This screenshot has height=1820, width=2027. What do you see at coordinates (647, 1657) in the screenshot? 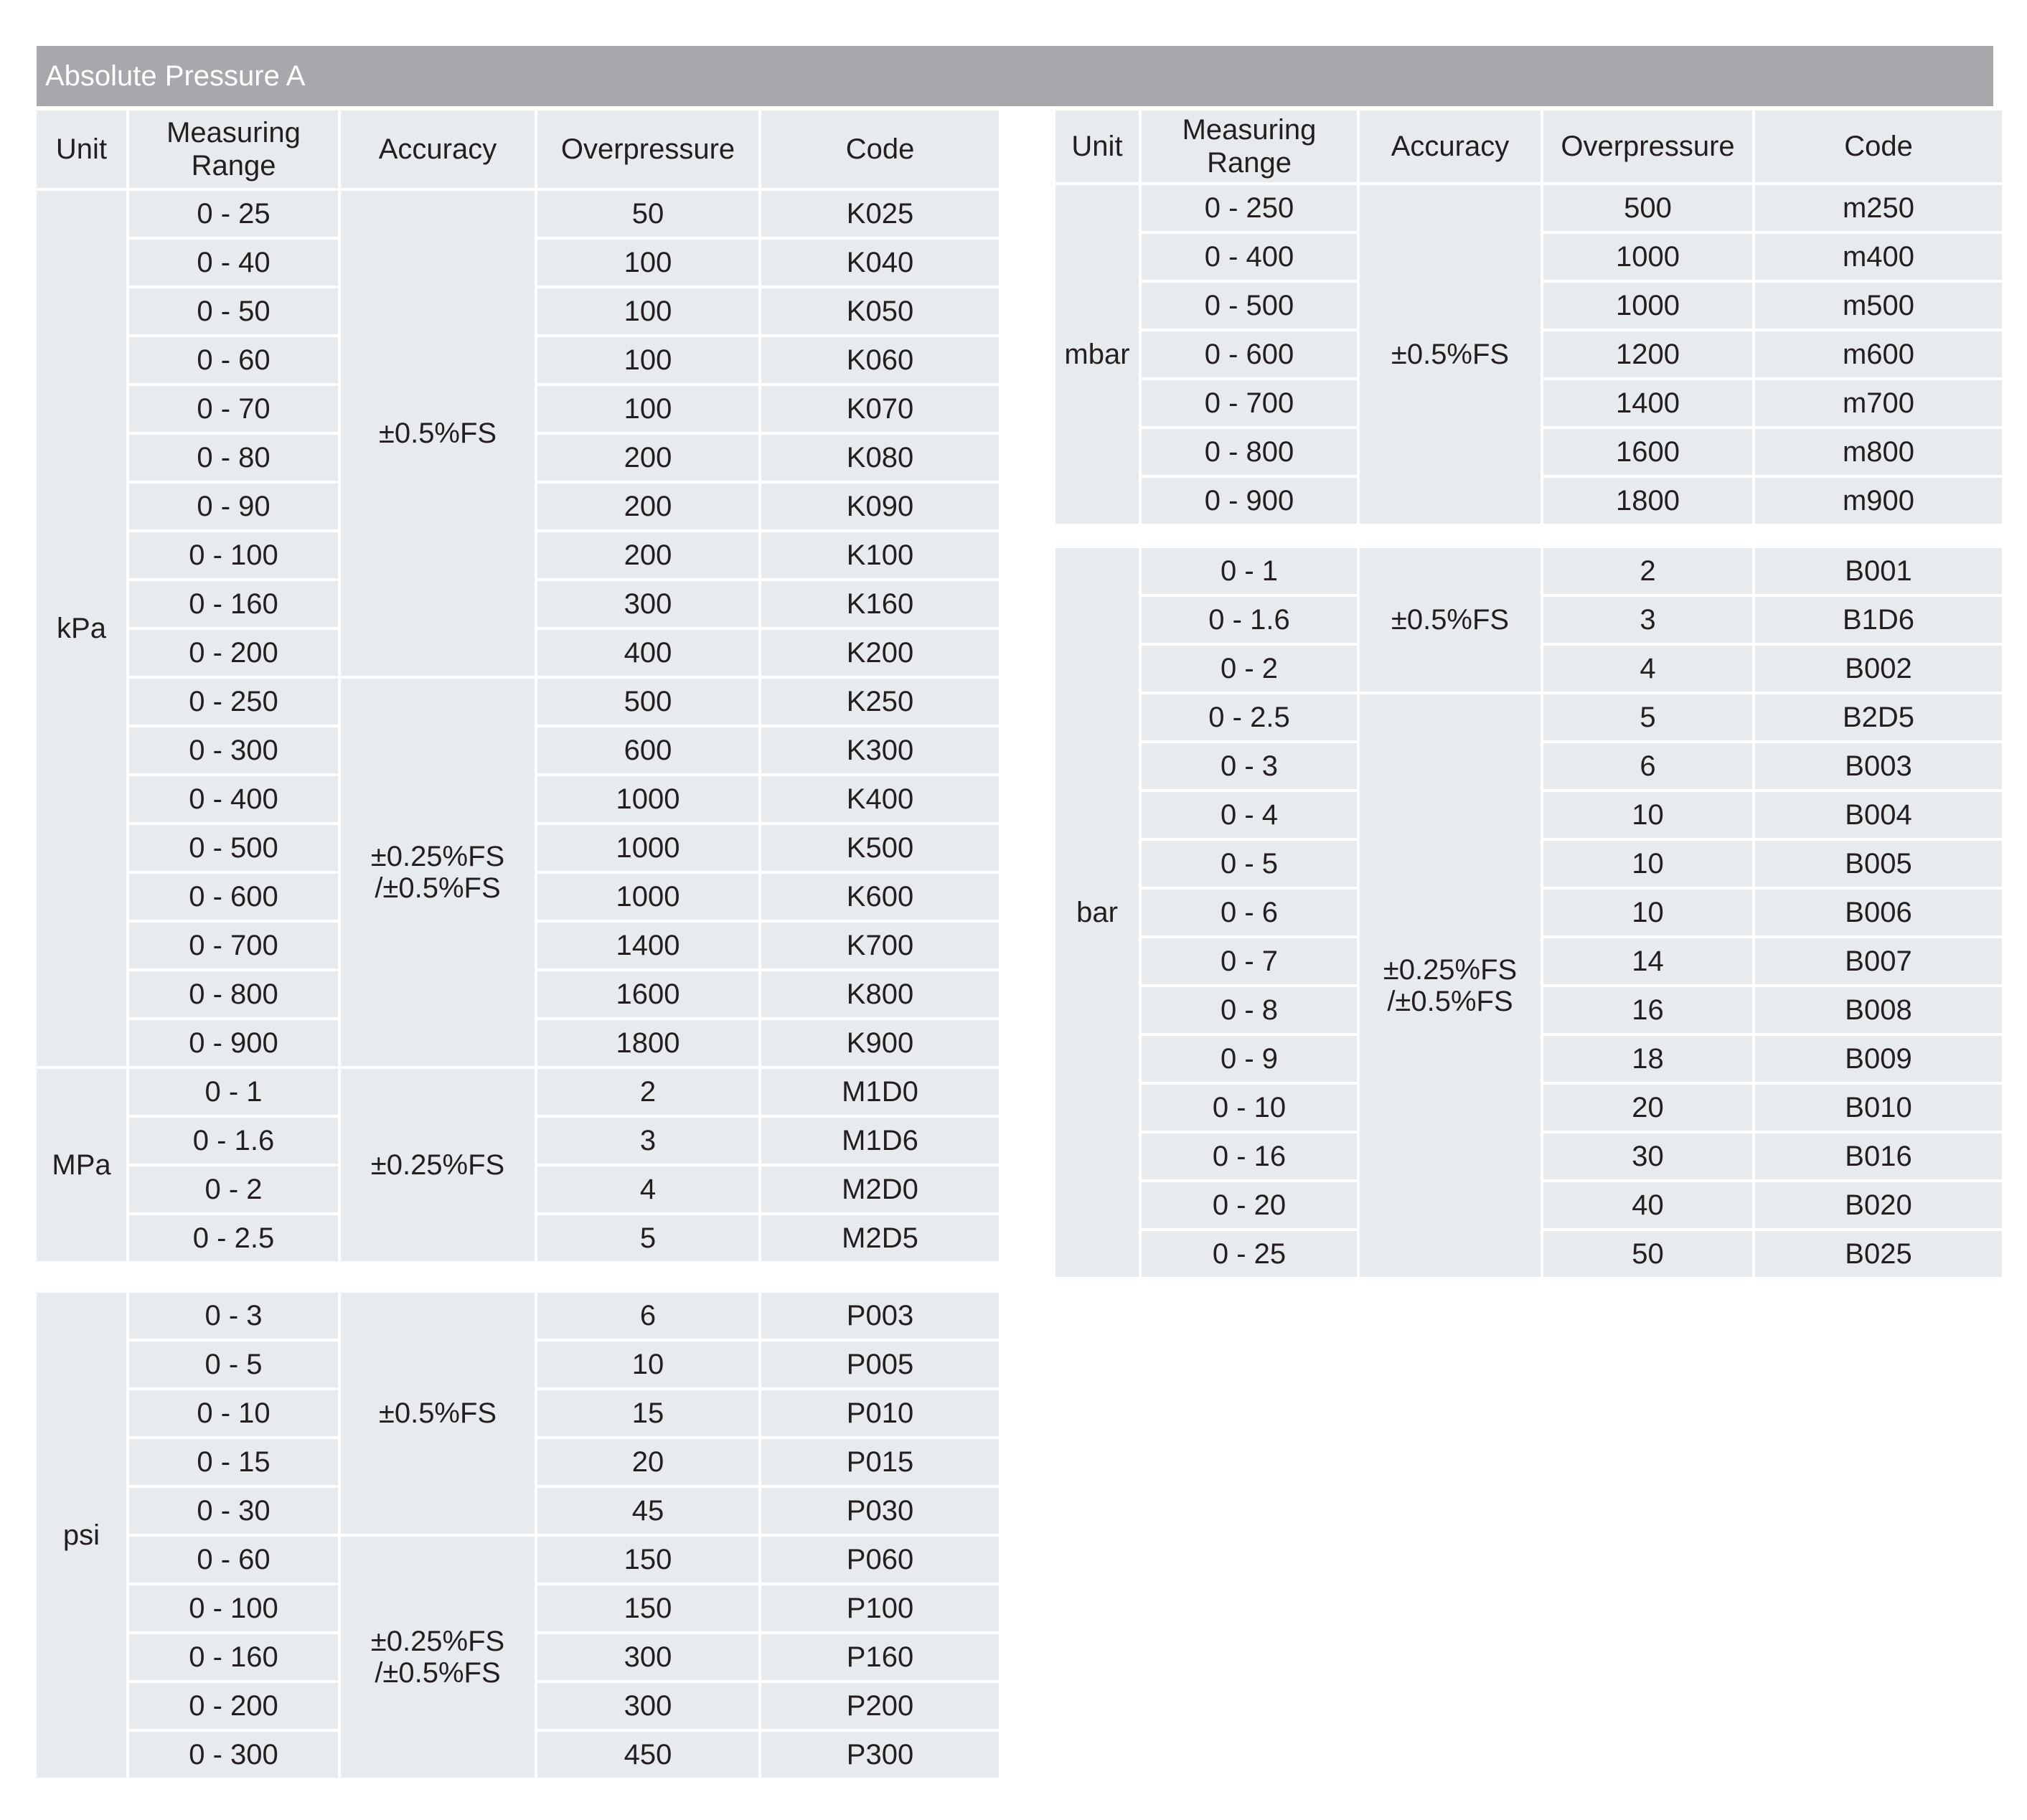
I see `overpressure-cell: 300` at bounding box center [647, 1657].